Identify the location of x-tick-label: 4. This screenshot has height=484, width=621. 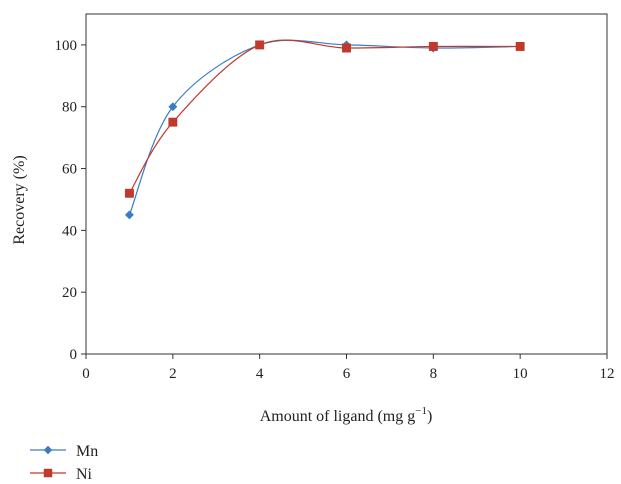
(260, 374).